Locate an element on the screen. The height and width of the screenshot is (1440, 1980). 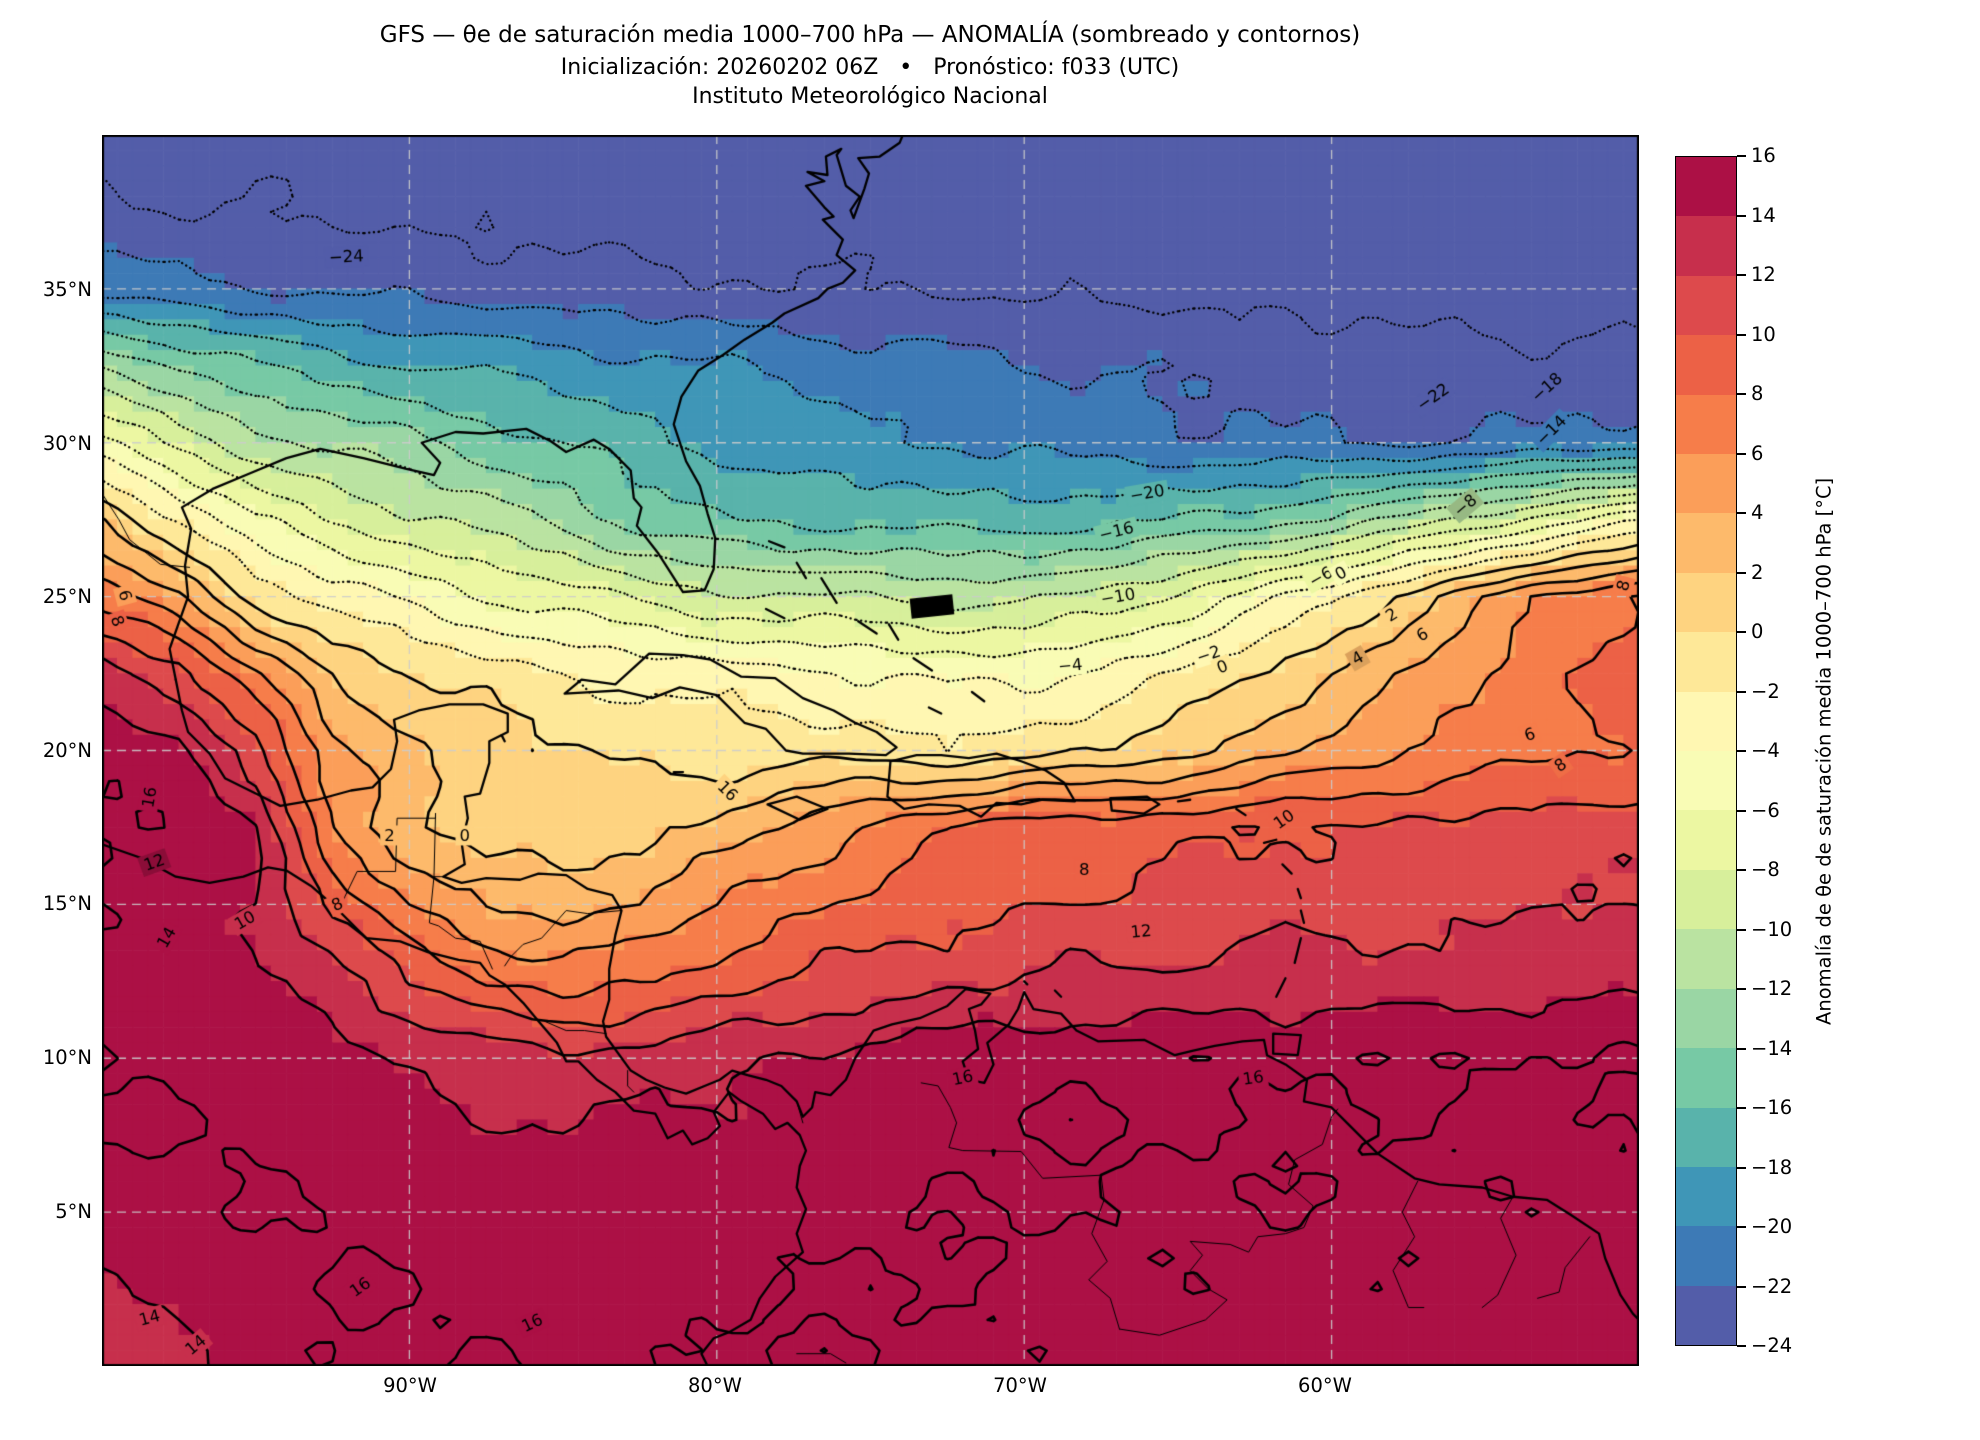
y-tick-label: 15°N is located at coordinates (67, 903).